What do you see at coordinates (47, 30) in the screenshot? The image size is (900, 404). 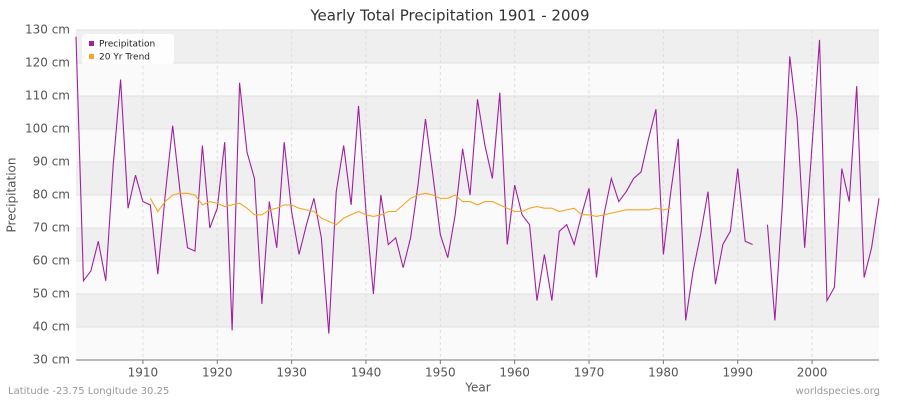 I see `y-tick-label: 130 cm` at bounding box center [47, 30].